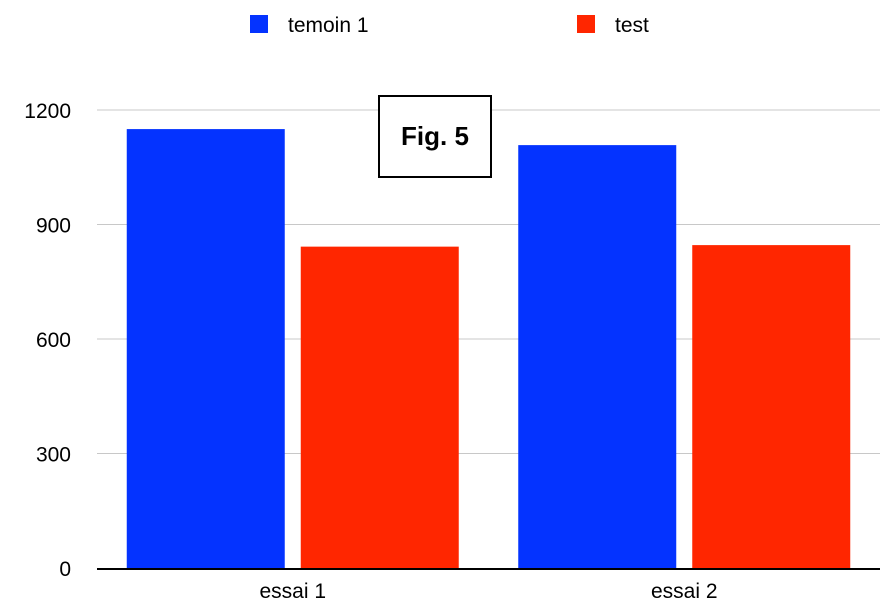 This screenshot has width=880, height=602. What do you see at coordinates (449, 25) in the screenshot?
I see `legend: temoin 1 test` at bounding box center [449, 25].